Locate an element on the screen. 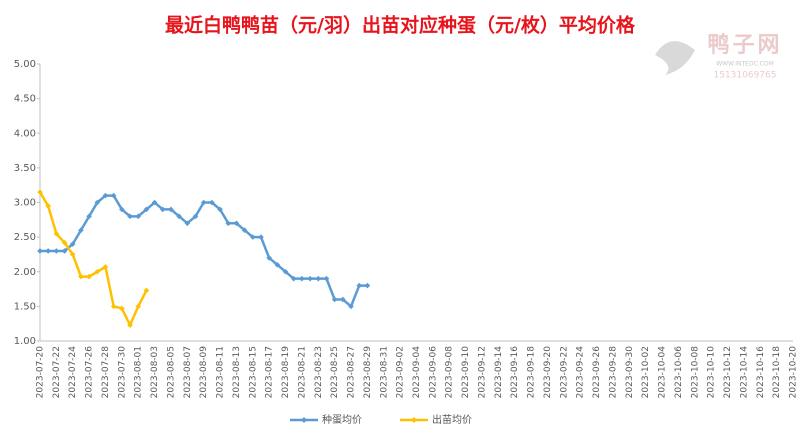 The width and height of the screenshot is (800, 438). y-tick-label: 3.50 is located at coordinates (25, 168).